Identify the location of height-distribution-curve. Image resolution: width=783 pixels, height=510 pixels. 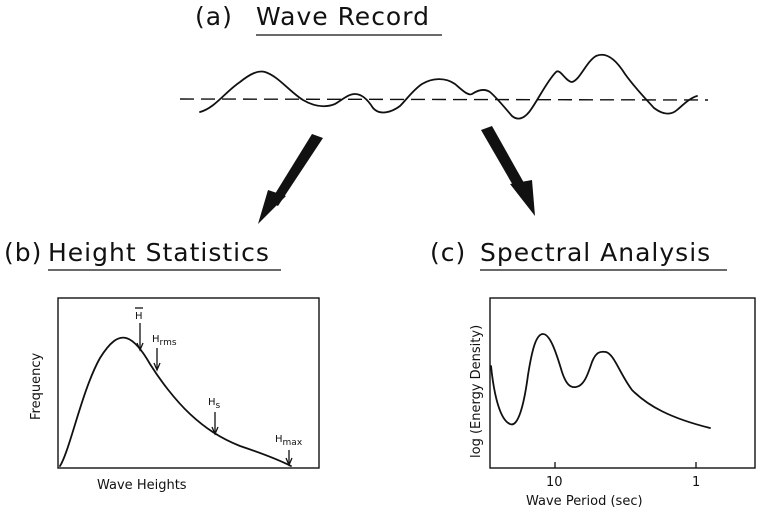
(175, 401).